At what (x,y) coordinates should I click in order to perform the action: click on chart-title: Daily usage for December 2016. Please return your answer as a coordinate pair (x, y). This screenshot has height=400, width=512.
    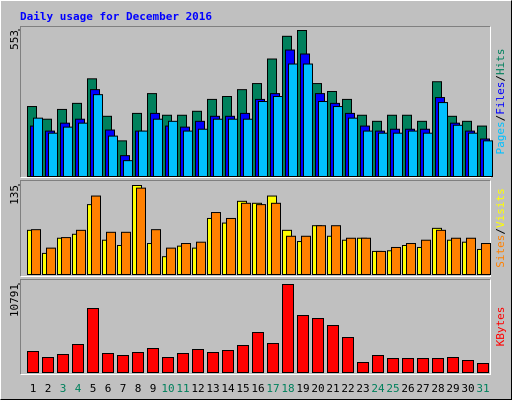
    Looking at the image, I should click on (116, 16).